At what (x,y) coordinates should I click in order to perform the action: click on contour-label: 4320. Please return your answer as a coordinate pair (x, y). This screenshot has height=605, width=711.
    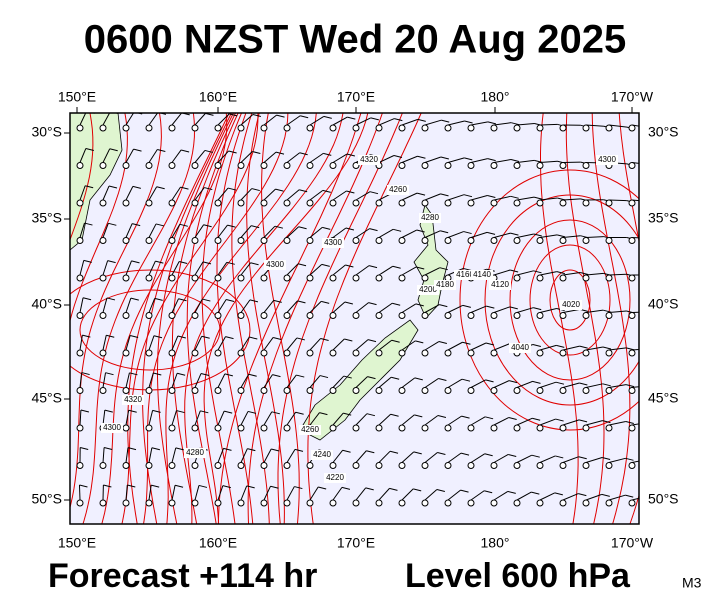
    Looking at the image, I should click on (133, 399).